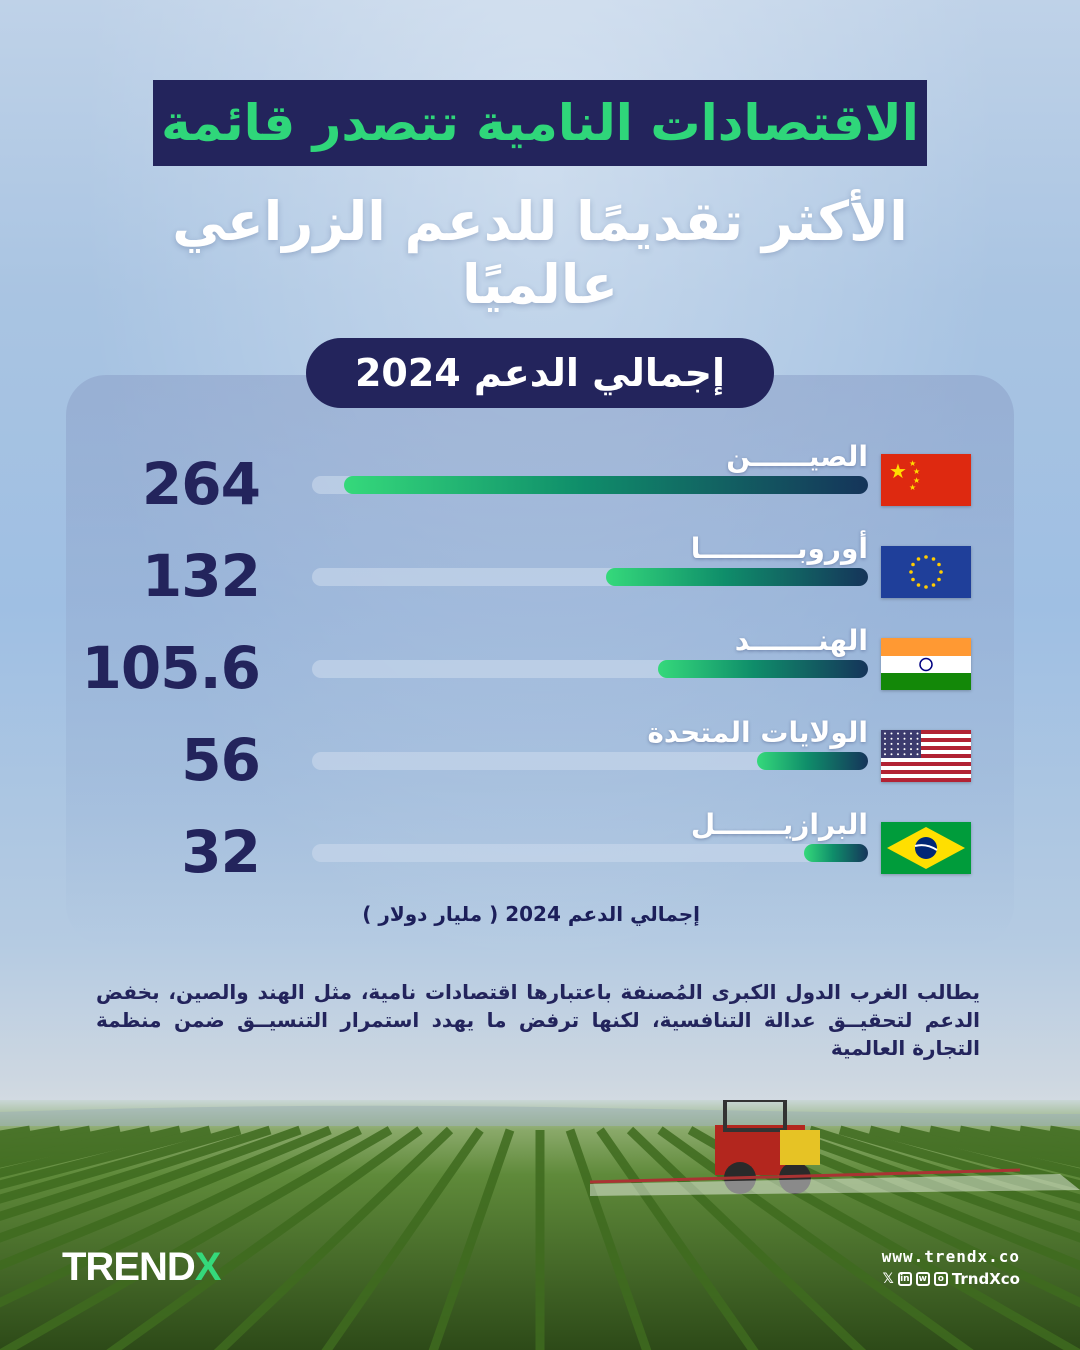 The width and height of the screenshot is (1080, 1350). I want to click on bar-row: الصيــــــن 264 ★ ★ ★ ★ ★, so click(540, 480).